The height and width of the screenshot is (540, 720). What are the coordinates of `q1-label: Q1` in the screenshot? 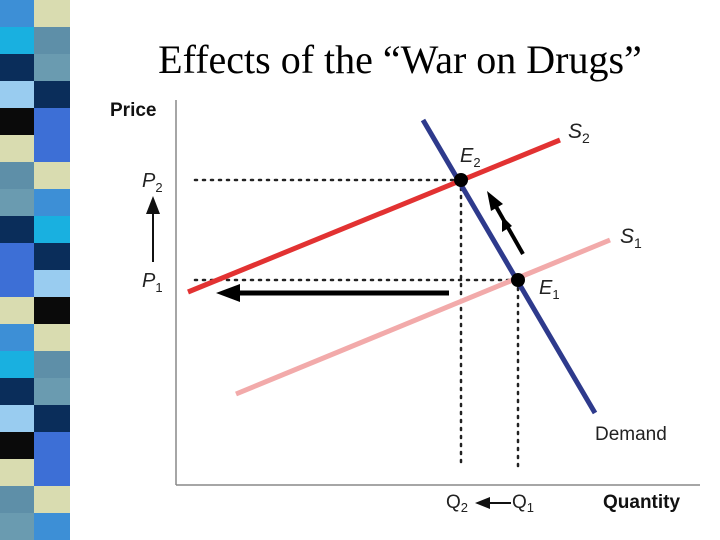 It's located at (523, 503).